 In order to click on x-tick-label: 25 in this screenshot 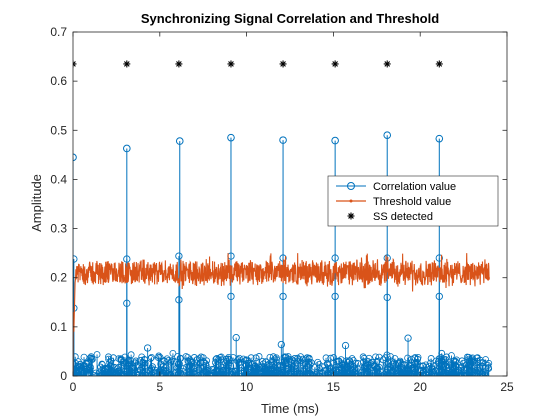, I will do `click(507, 387)`.